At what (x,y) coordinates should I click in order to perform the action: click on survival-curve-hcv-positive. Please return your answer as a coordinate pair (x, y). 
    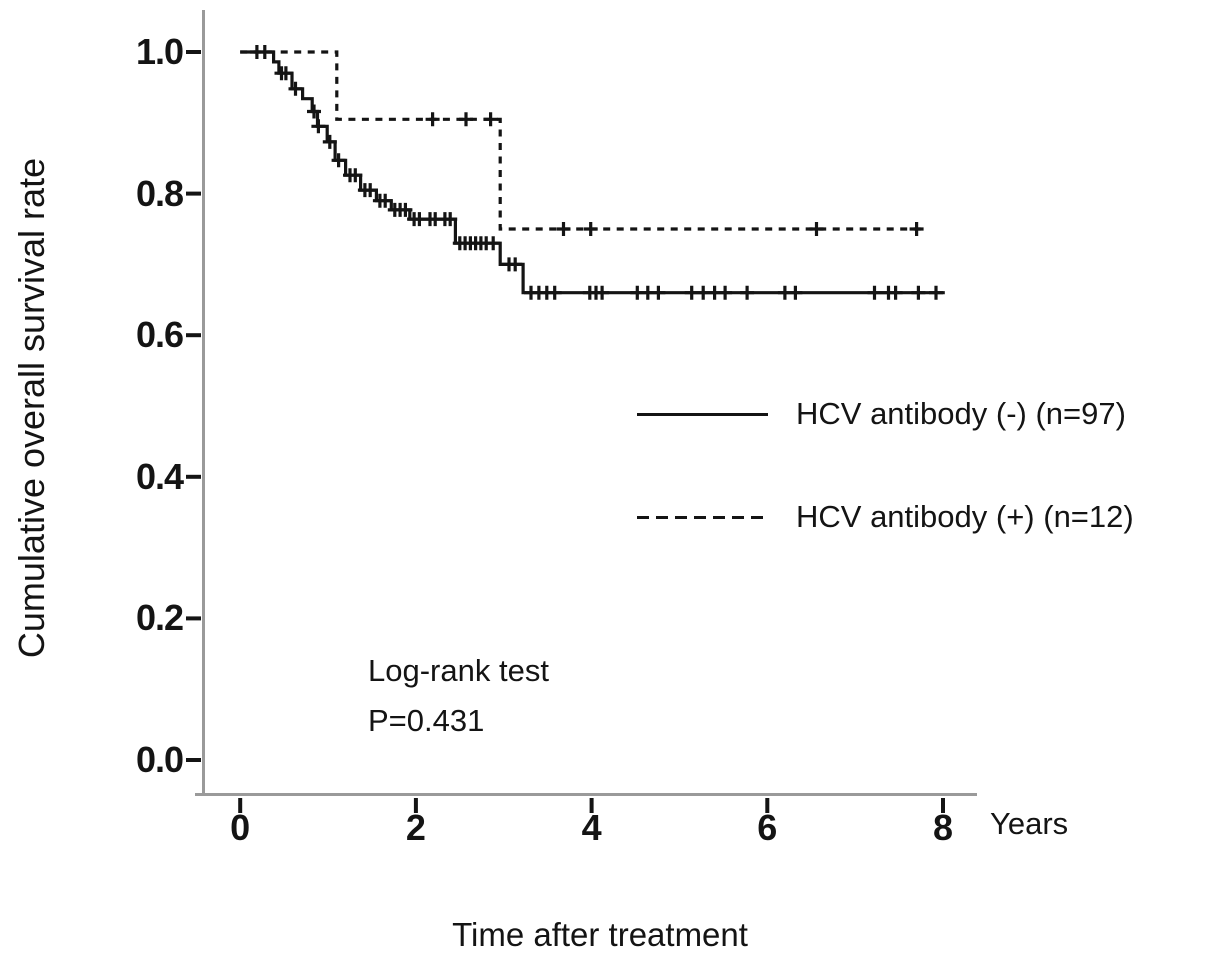
    Looking at the image, I should click on (580, 140).